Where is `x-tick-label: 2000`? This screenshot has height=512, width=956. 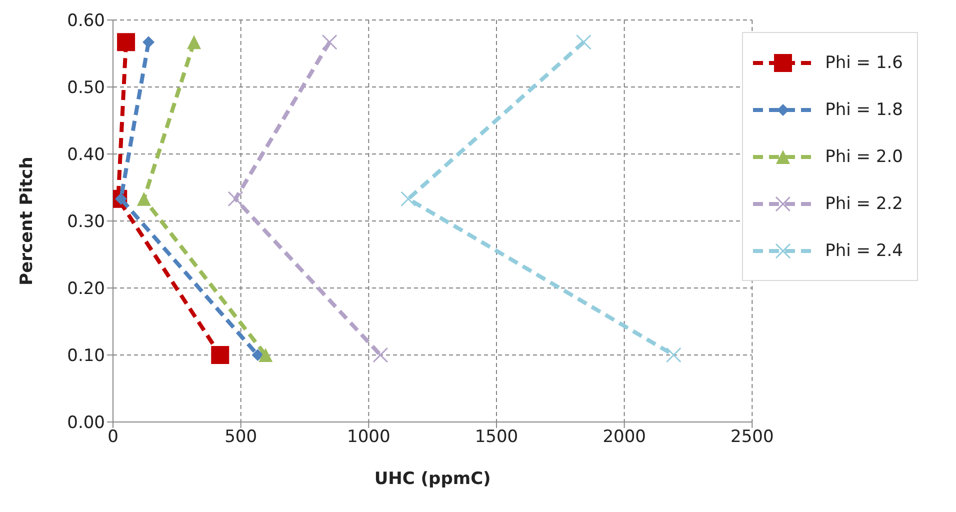 x-tick-label: 2000 is located at coordinates (624, 437).